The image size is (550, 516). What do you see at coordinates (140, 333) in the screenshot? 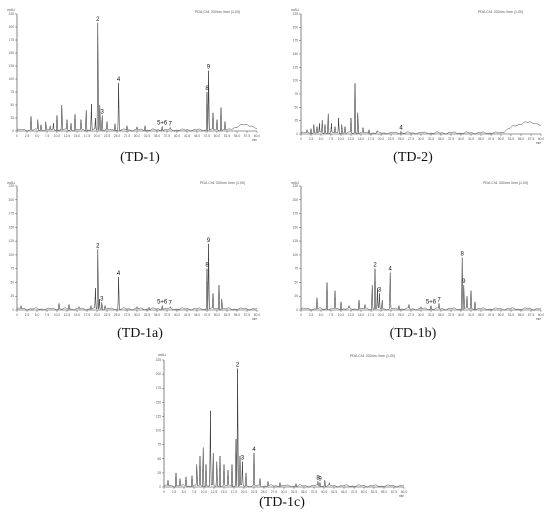
I see `chart-title: (TD-1a)` at bounding box center [140, 333].